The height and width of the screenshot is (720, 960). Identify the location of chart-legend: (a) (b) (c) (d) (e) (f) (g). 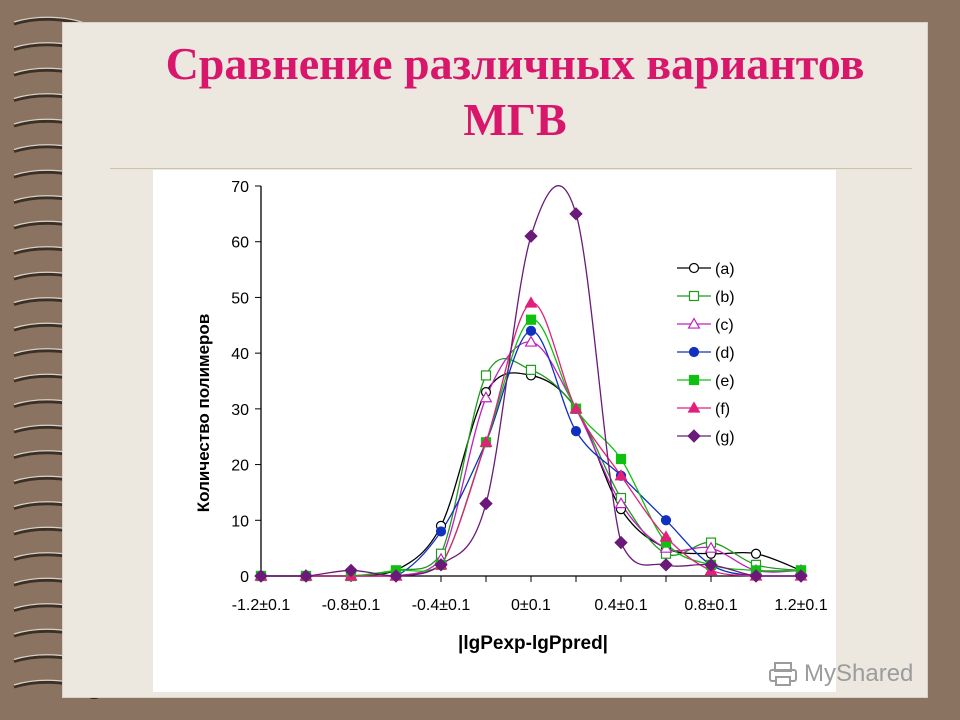
(706, 353).